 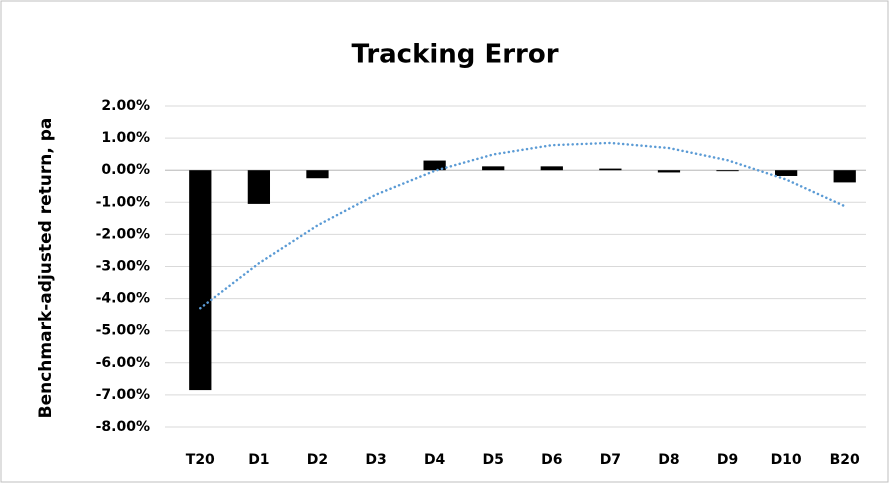 I want to click on chart-title: Tracking Error, so click(x=454, y=55).